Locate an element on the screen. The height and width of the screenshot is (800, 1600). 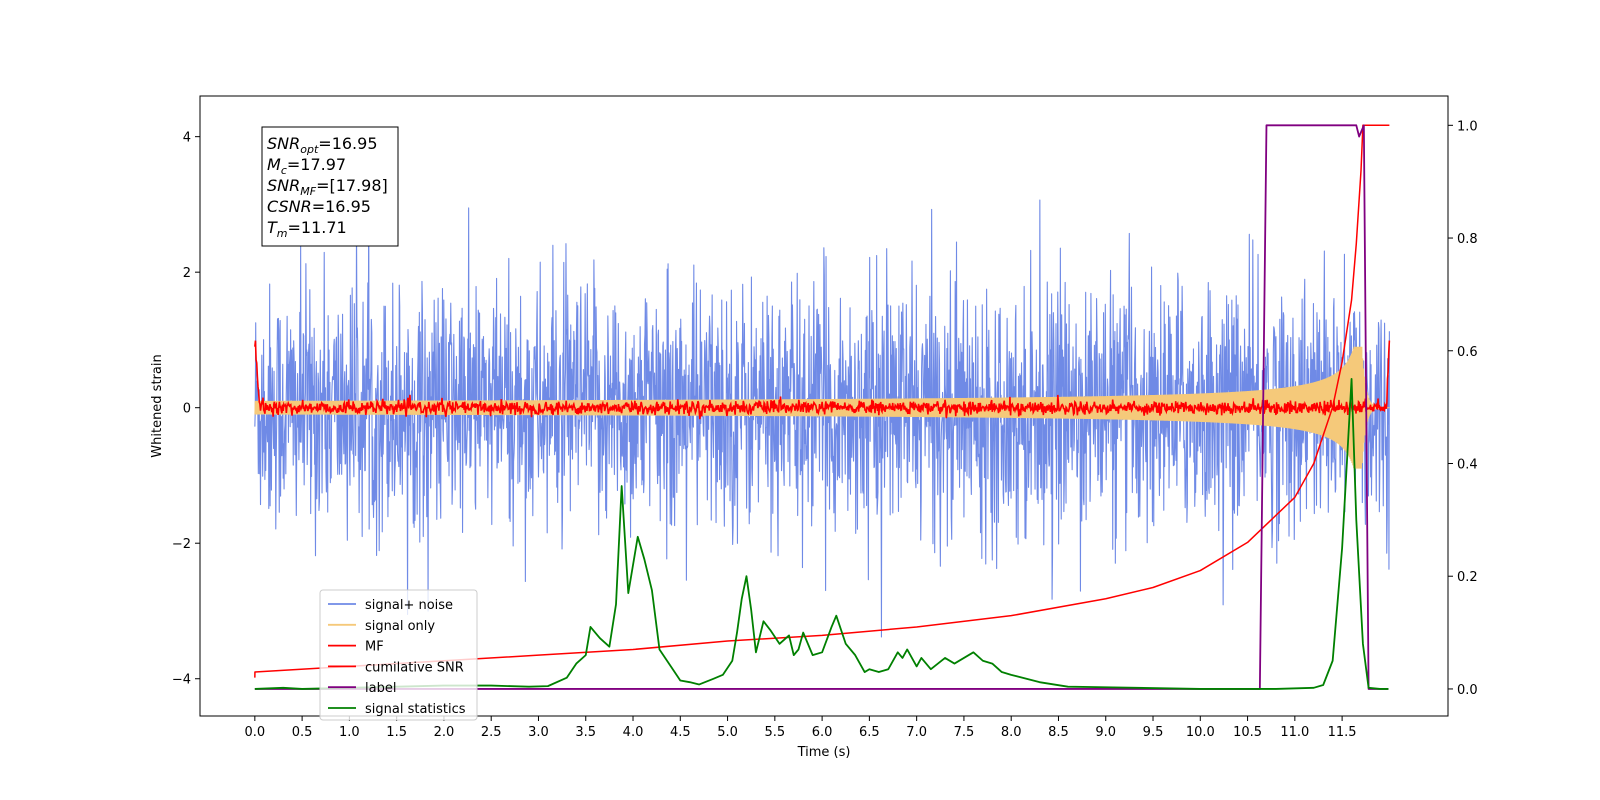
x-tick-label: 4.0 is located at coordinates (633, 732).